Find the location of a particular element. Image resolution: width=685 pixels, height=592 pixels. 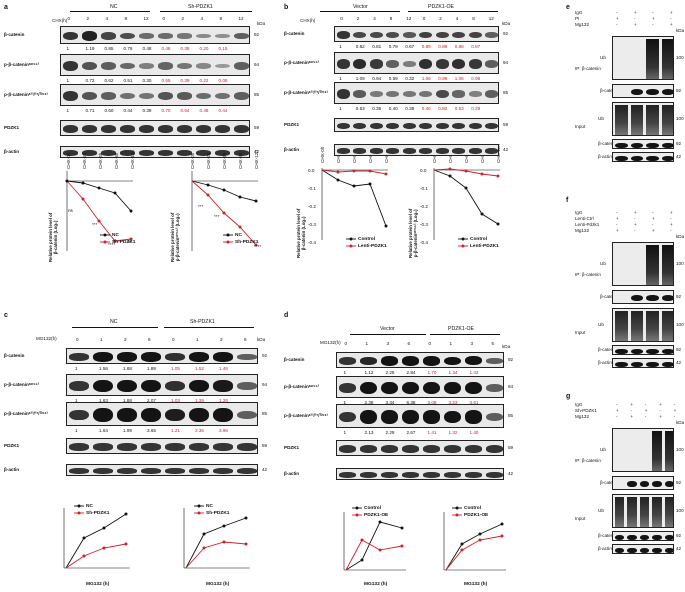

legend-a2-nc: NC is located at coordinates (238, 235).